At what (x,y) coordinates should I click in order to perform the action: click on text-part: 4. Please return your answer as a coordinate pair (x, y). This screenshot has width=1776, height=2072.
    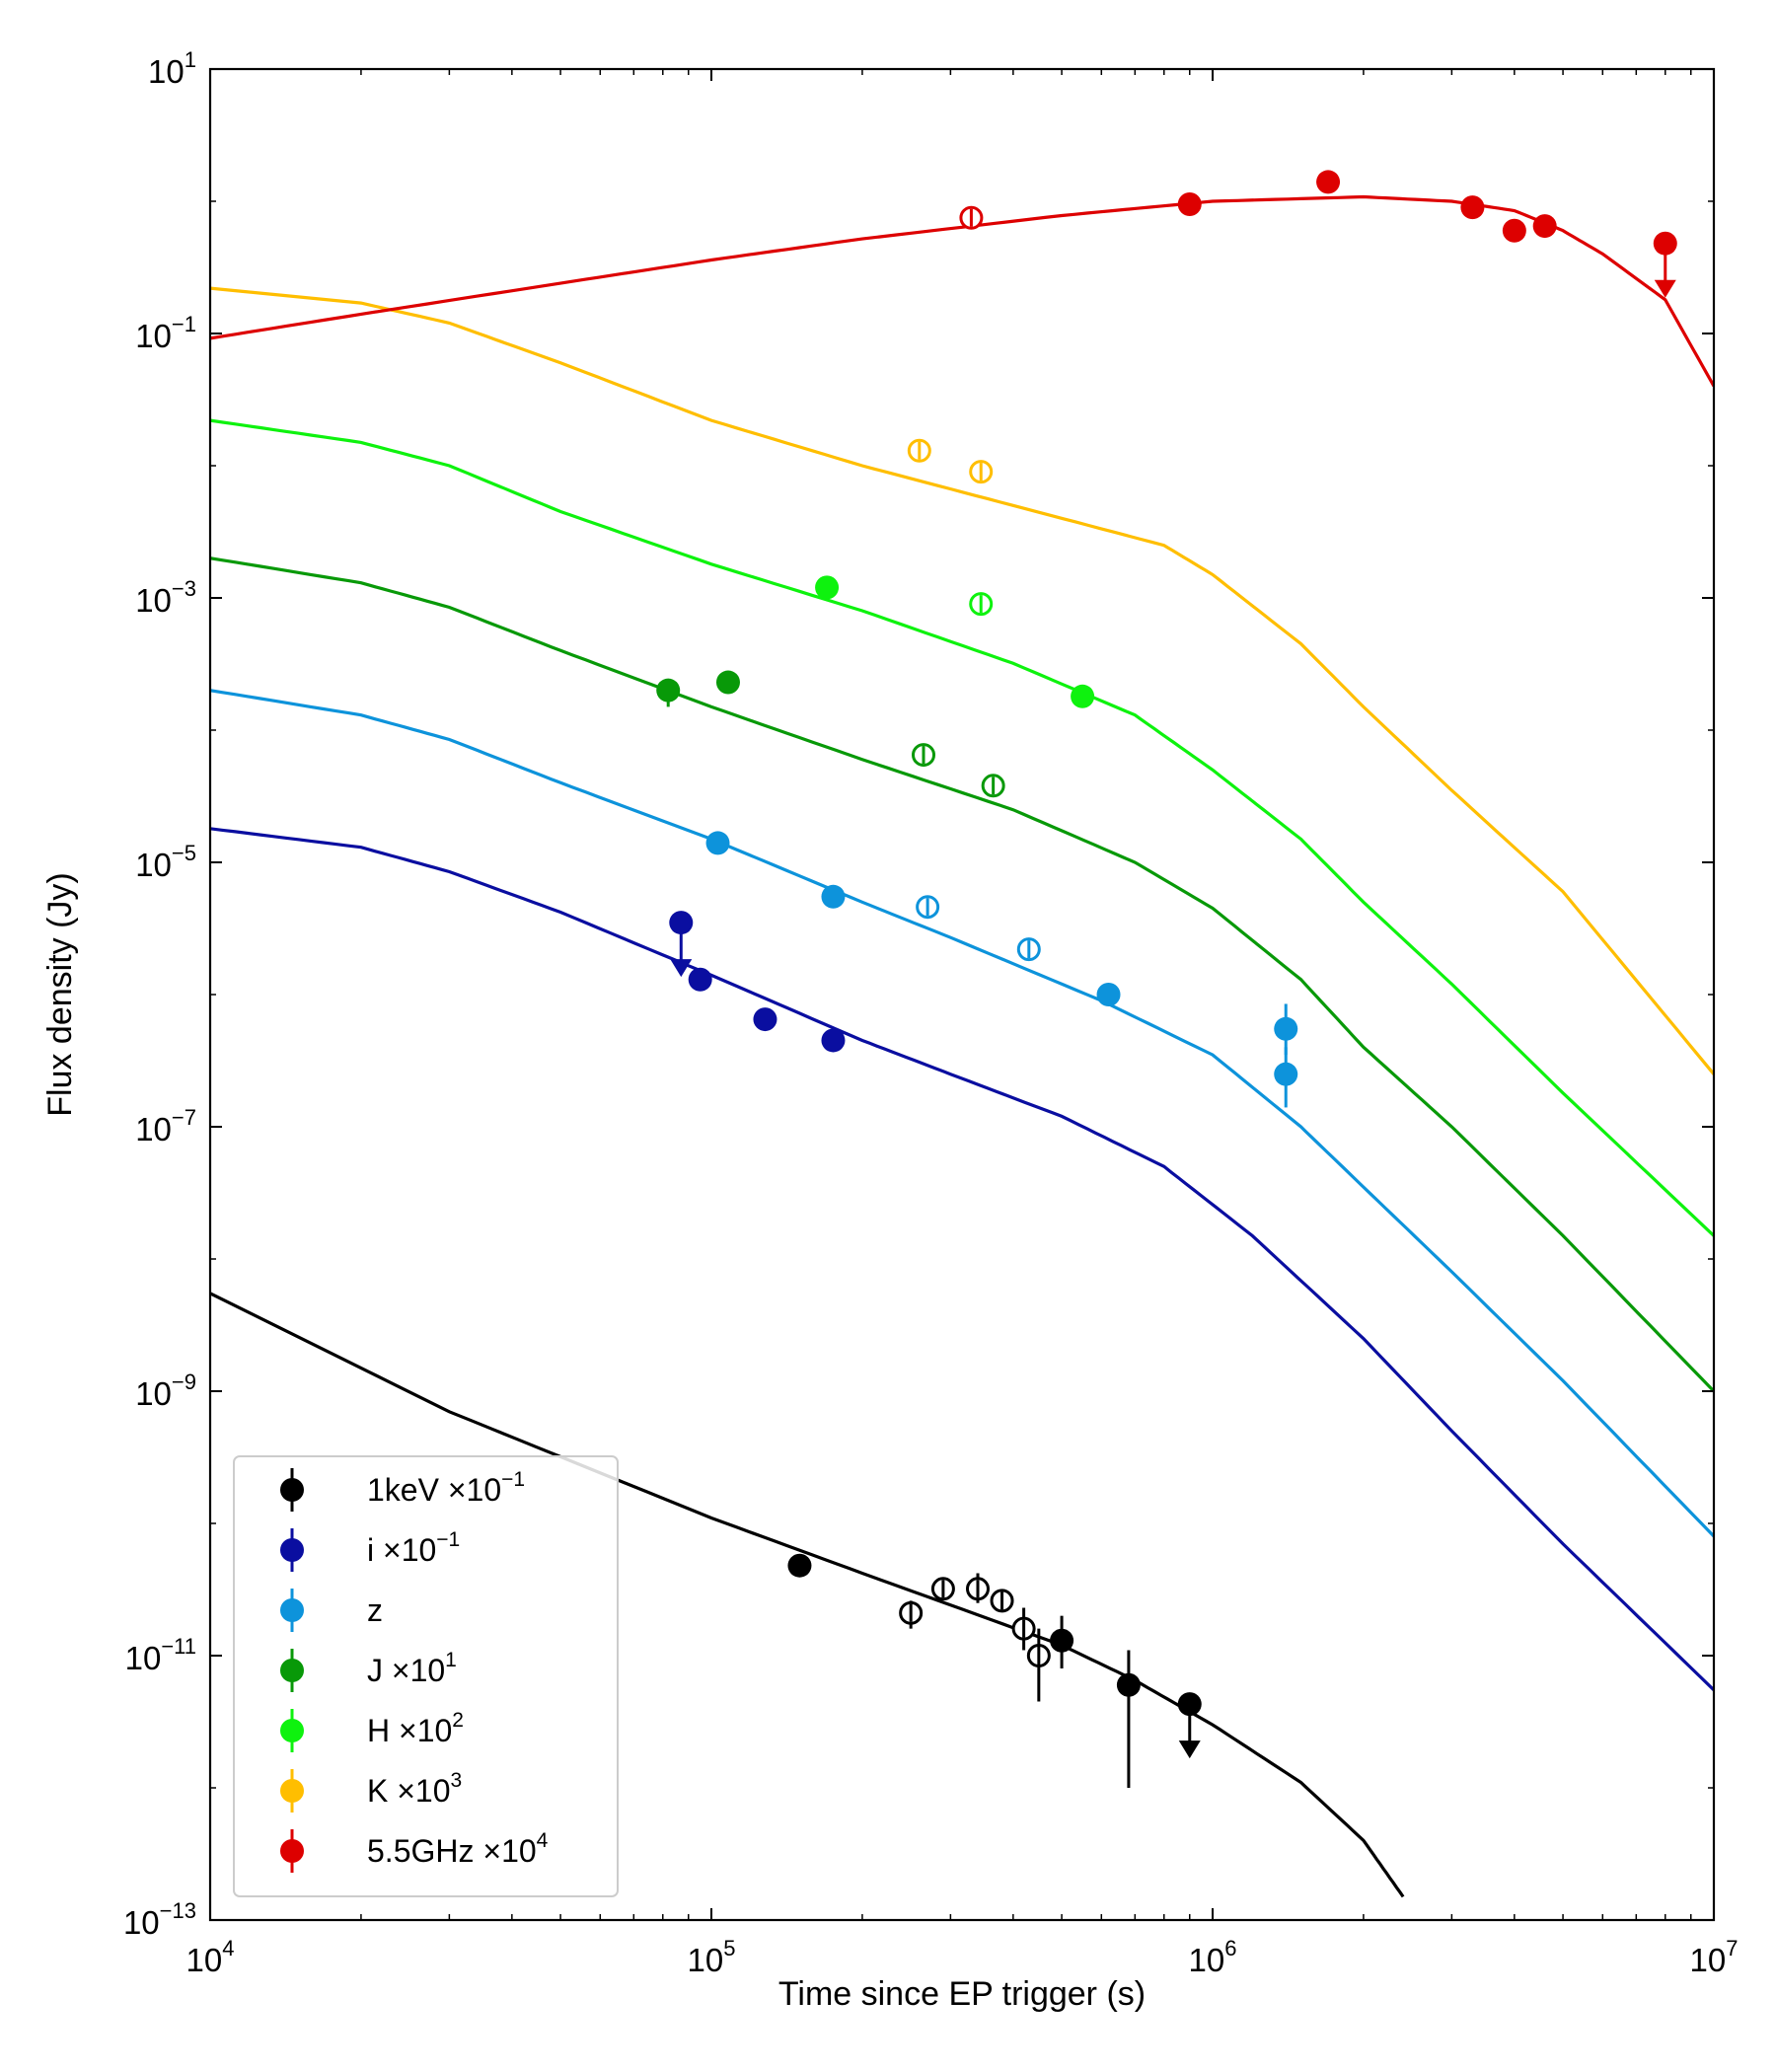
    Looking at the image, I should click on (543, 1840).